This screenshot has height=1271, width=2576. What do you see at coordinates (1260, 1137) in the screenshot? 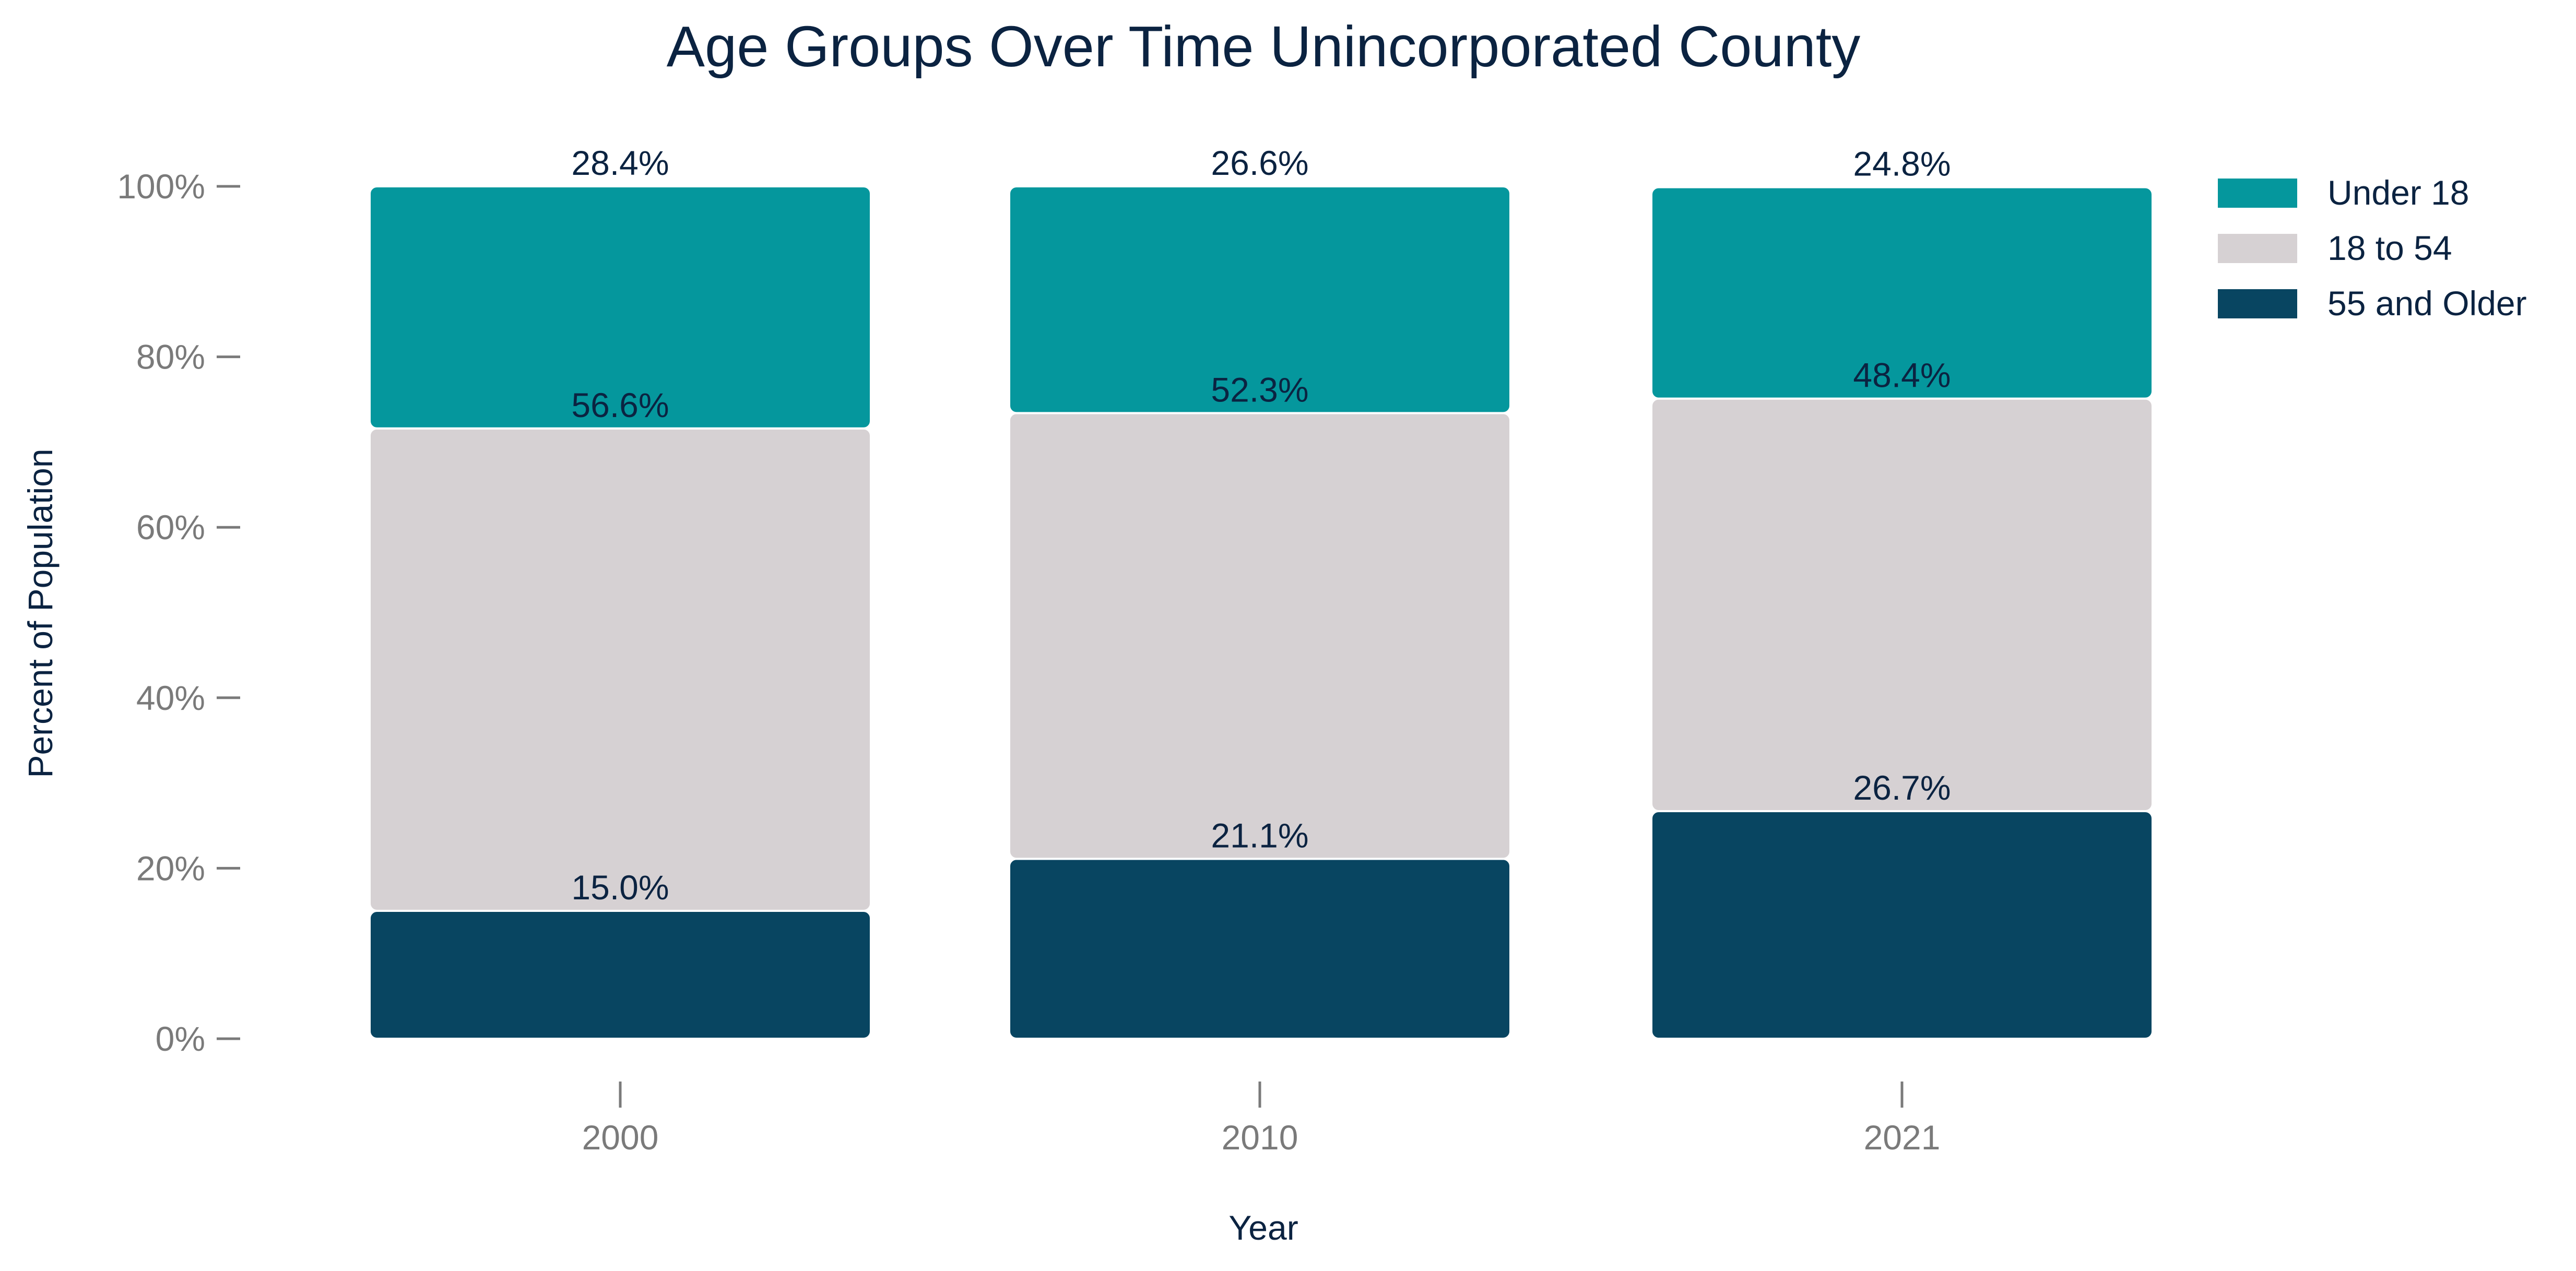
I see `x-tick-label: 2010` at bounding box center [1260, 1137].